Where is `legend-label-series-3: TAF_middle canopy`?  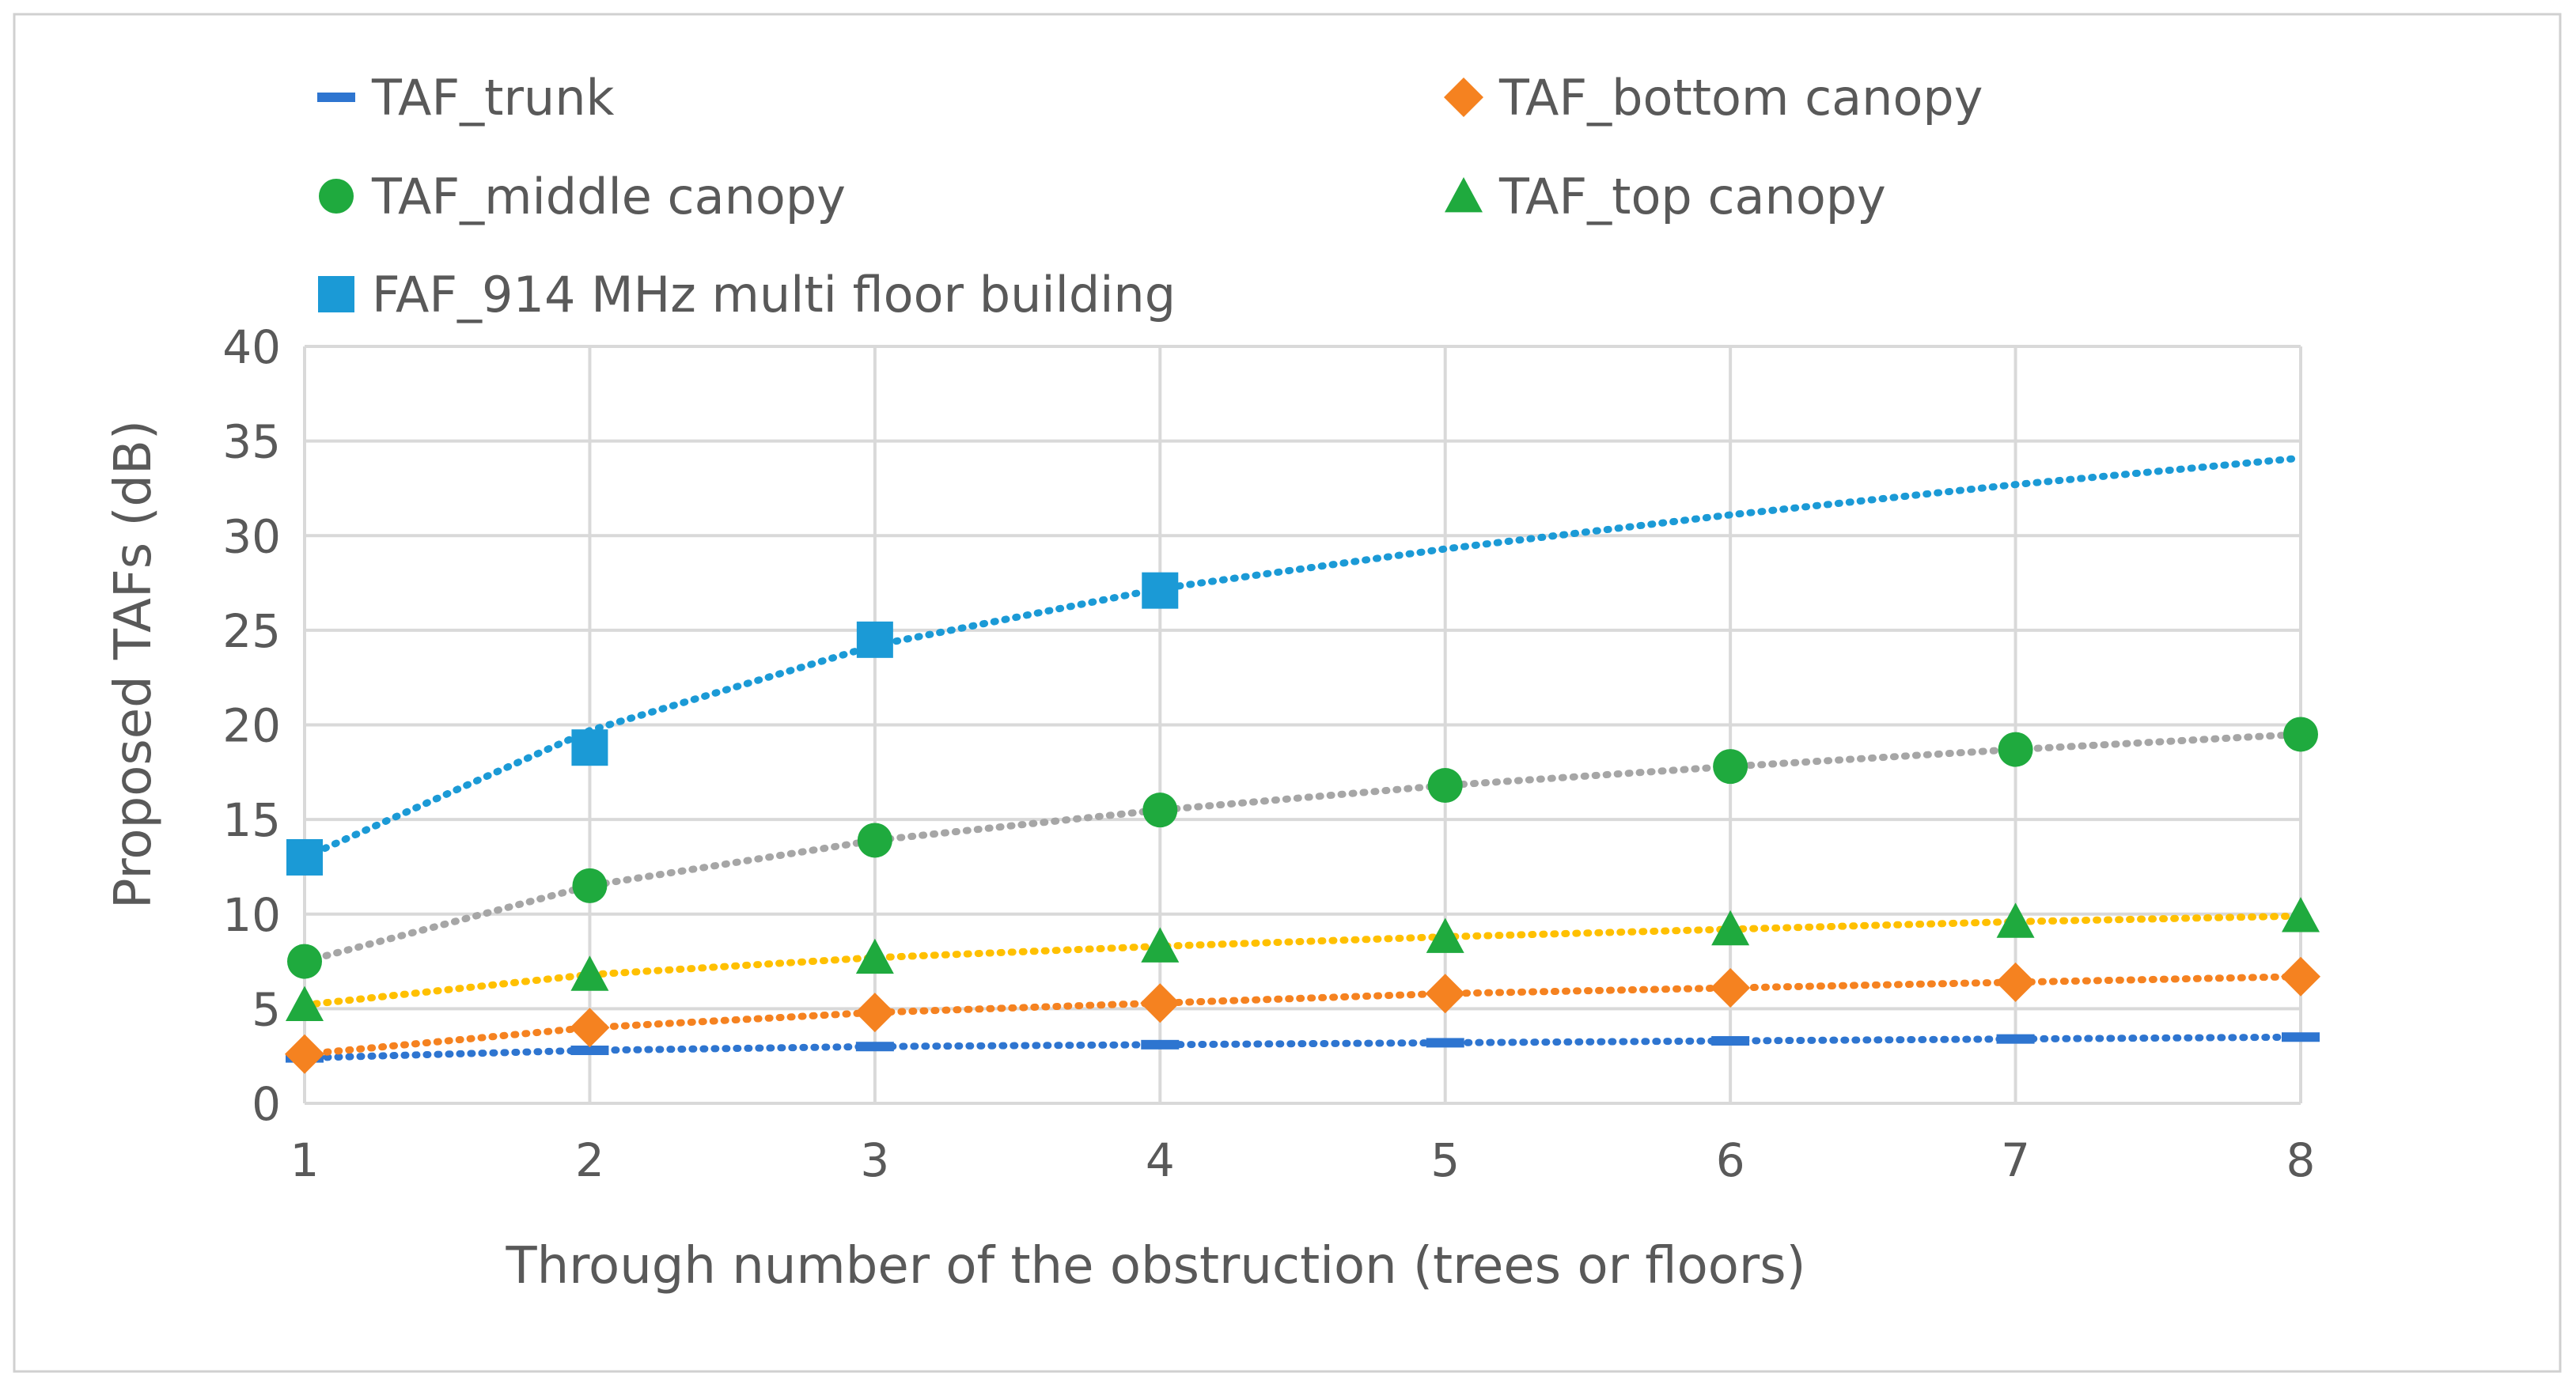
legend-label-series-3: TAF_middle canopy is located at coordinates (608, 196).